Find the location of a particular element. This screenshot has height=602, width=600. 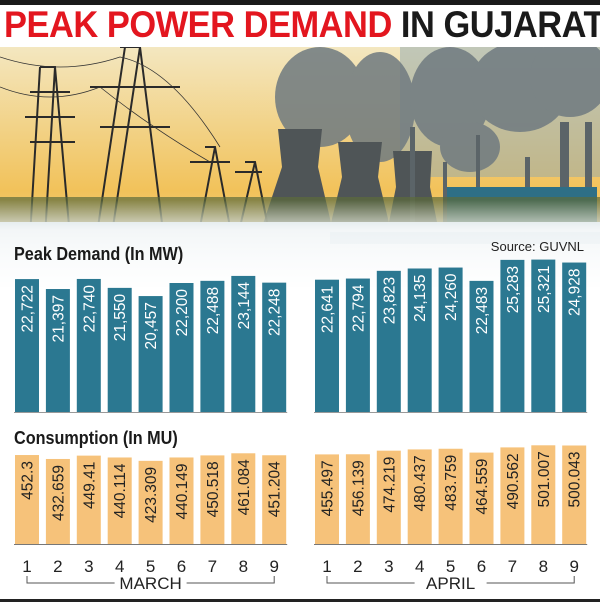

demand-value-label: 23,144 is located at coordinates (244, 306).